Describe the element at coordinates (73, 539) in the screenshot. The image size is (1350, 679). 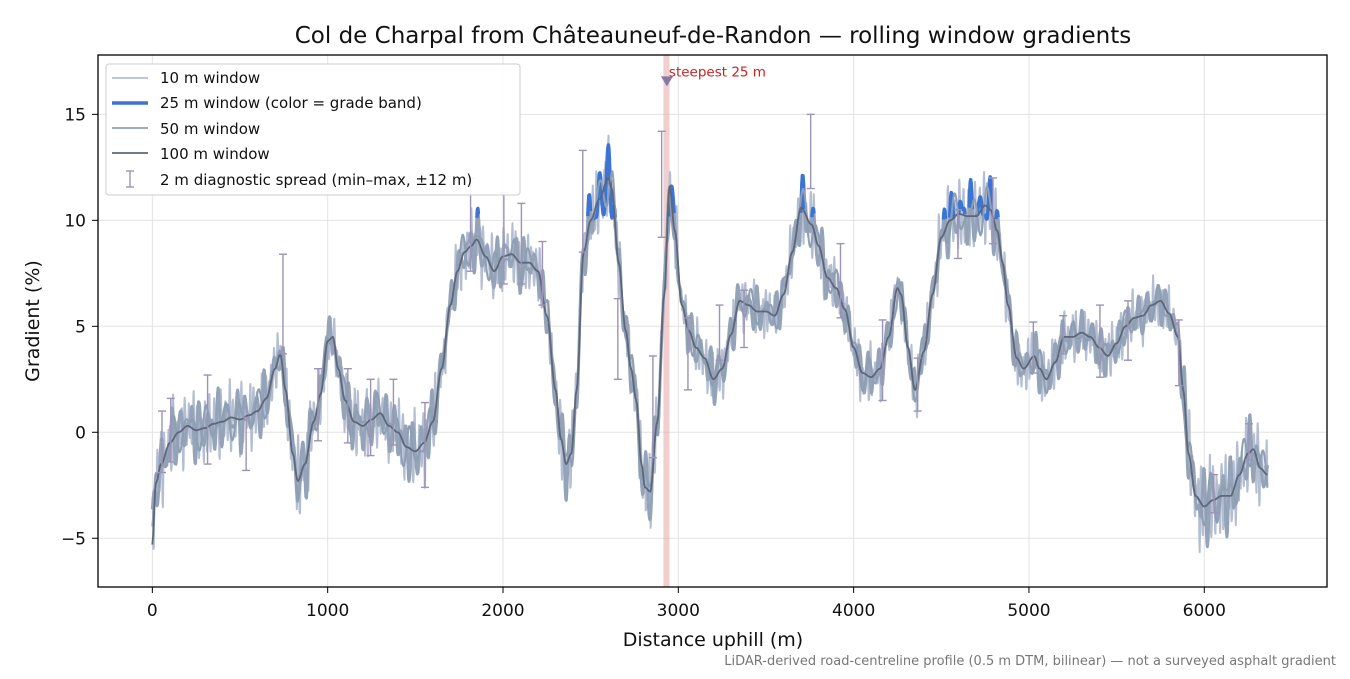
I see `y-tick-label: −5` at that location.